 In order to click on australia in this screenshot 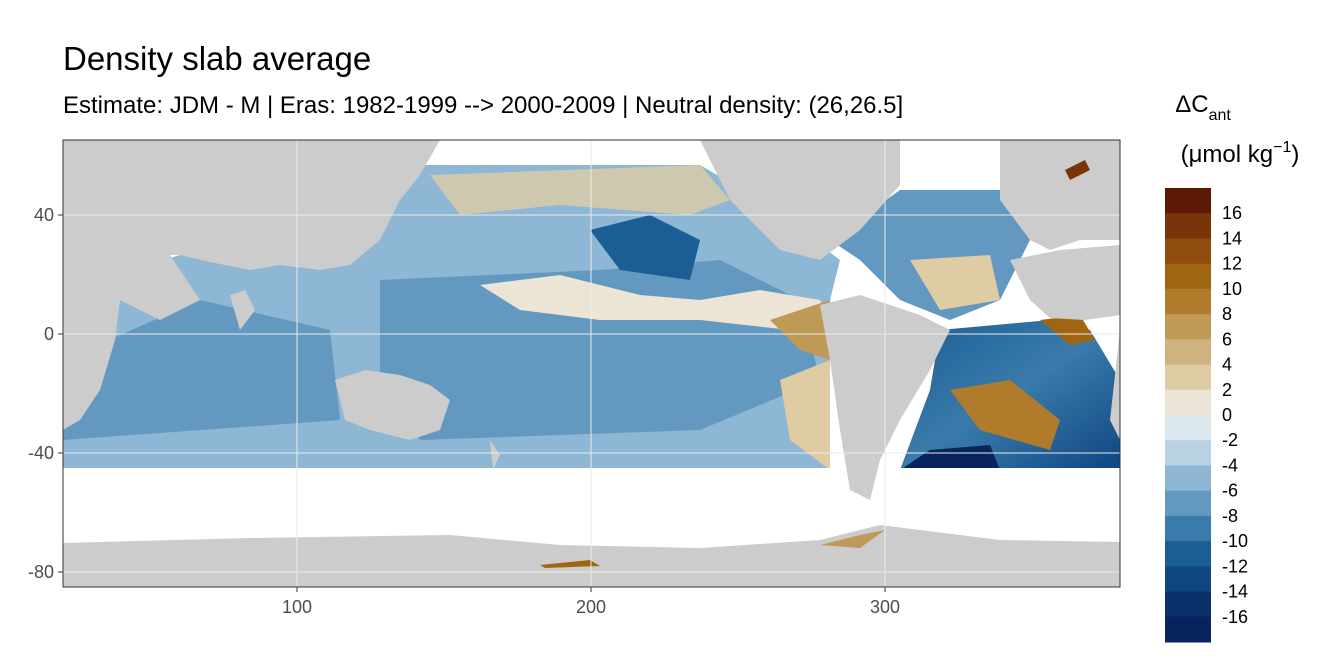, I will do `click(392, 405)`.